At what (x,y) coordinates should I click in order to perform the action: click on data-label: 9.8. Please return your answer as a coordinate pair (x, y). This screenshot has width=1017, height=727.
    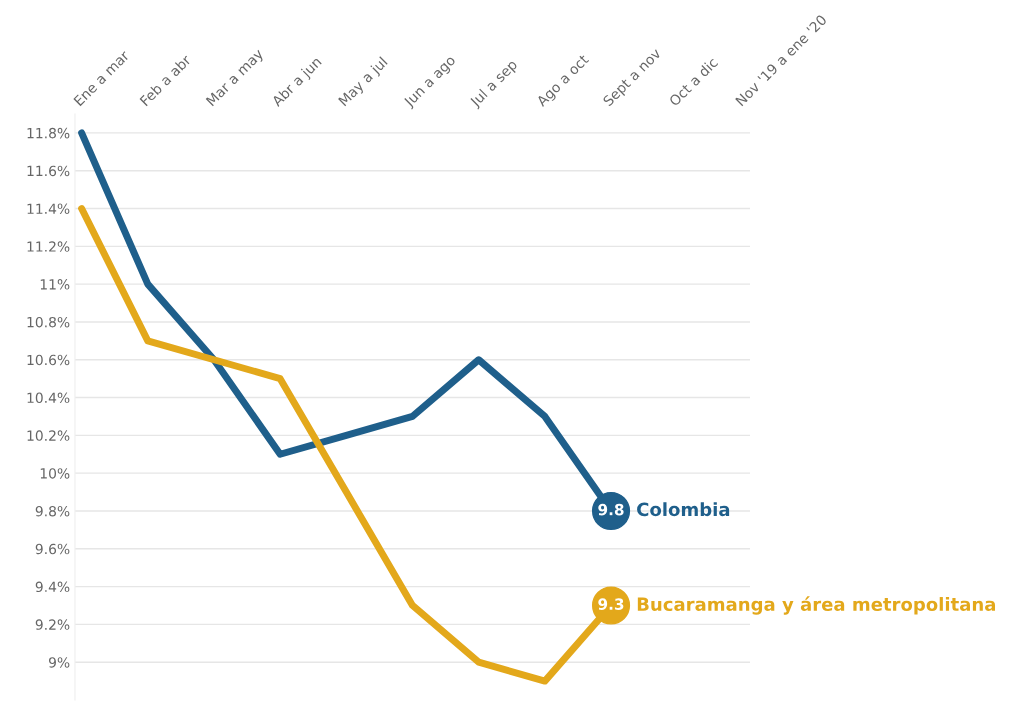
    Looking at the image, I should click on (611, 509).